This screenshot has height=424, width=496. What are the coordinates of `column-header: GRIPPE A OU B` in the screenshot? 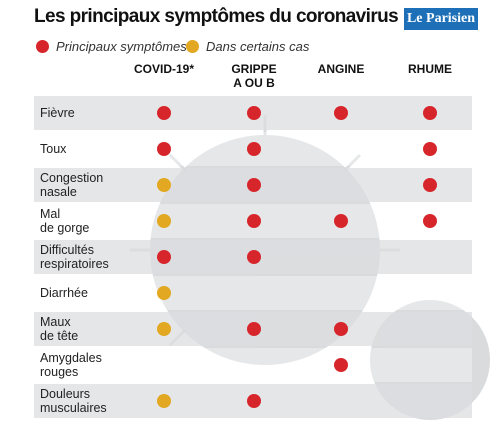 It's located at (254, 76).